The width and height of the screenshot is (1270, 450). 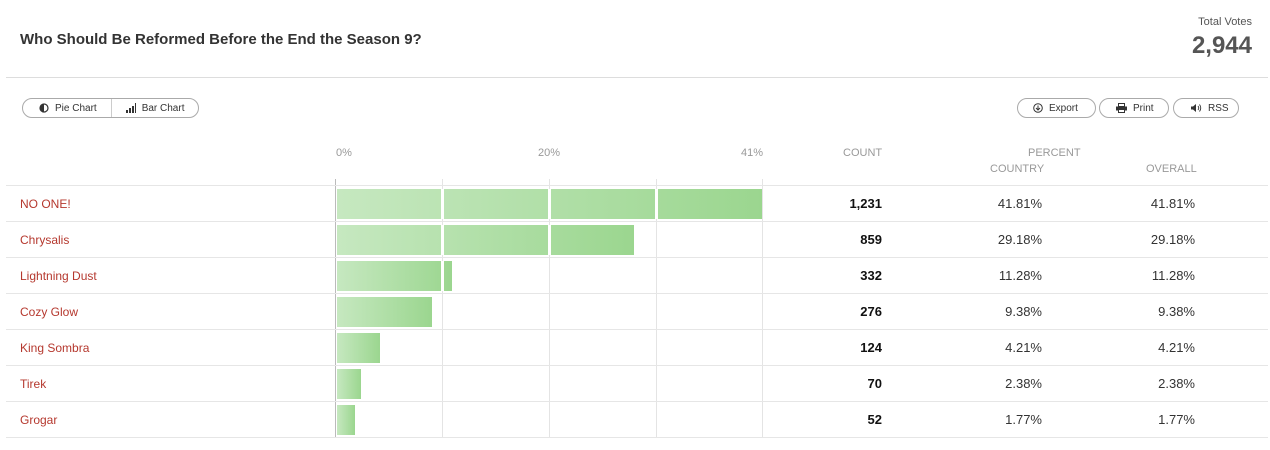 I want to click on count-value: 332, so click(x=871, y=275).